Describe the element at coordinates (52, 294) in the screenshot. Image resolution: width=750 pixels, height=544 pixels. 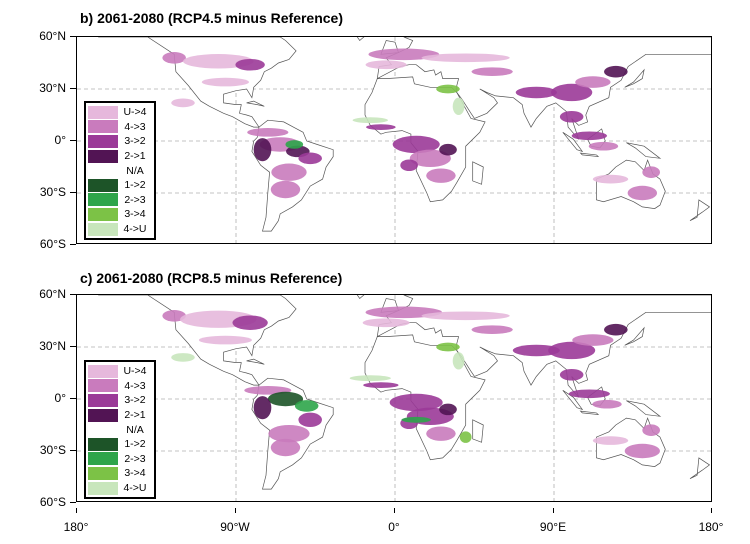
I see `panel-c-lat-60n: 60°N` at that location.